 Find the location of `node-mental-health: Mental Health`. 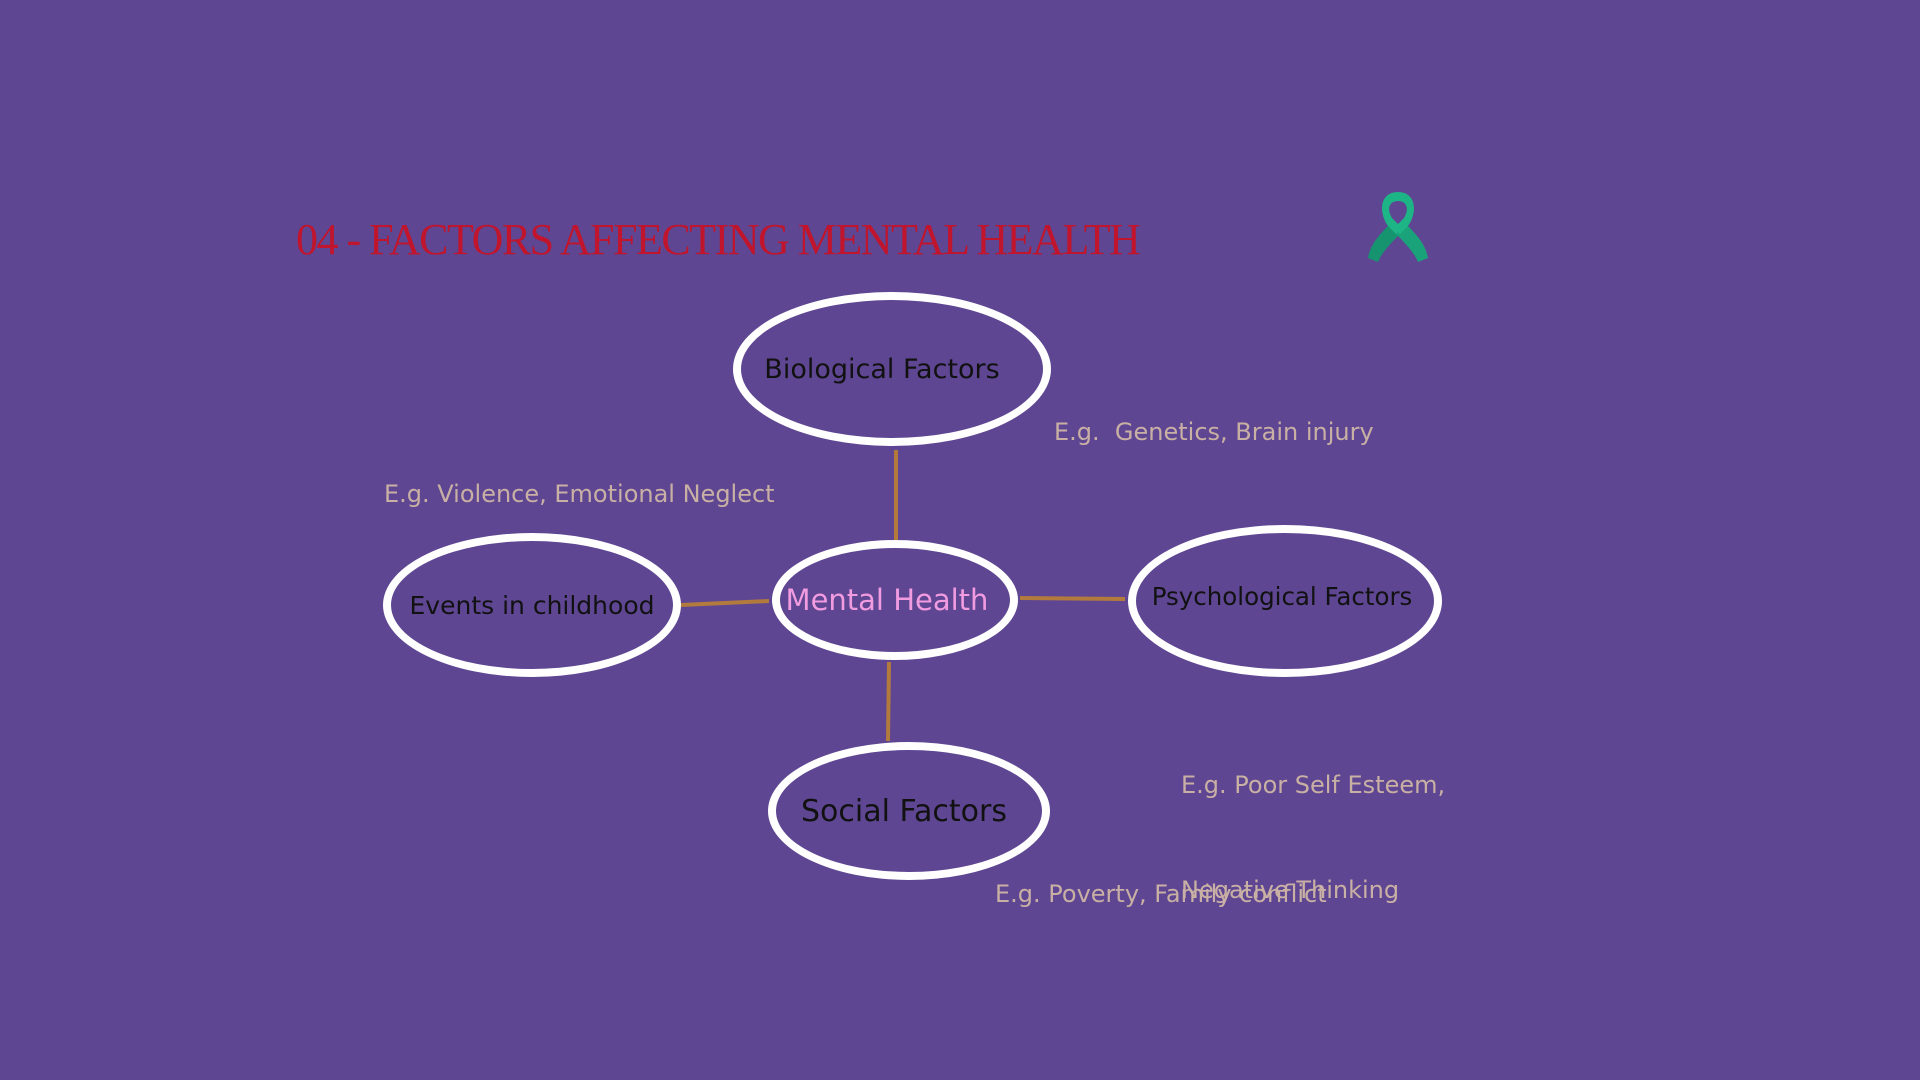

node-mental-health: Mental Health is located at coordinates (895, 600).